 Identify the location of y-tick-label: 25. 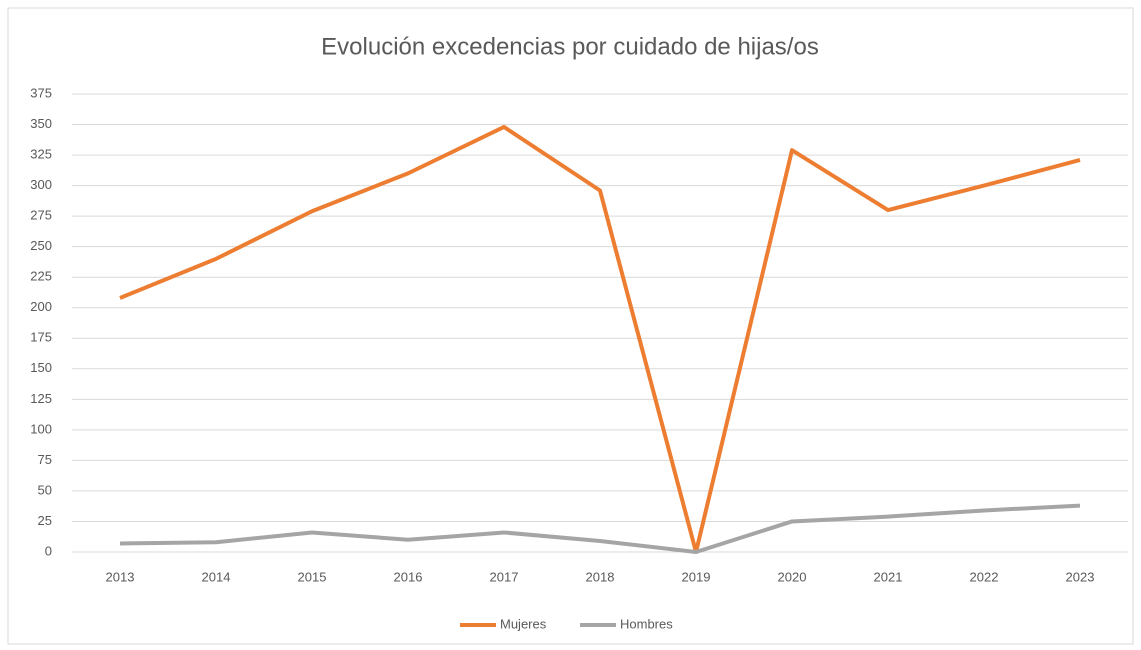
(45, 520).